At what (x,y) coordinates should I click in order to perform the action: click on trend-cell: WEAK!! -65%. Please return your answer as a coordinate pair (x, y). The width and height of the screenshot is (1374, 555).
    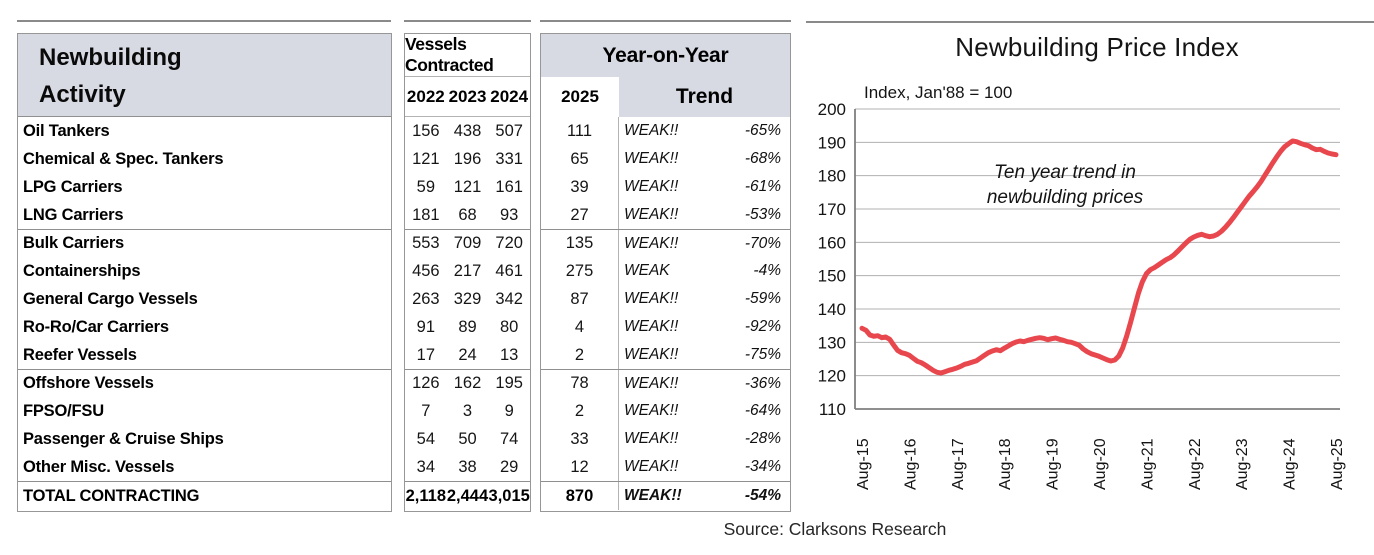
    Looking at the image, I should click on (704, 131).